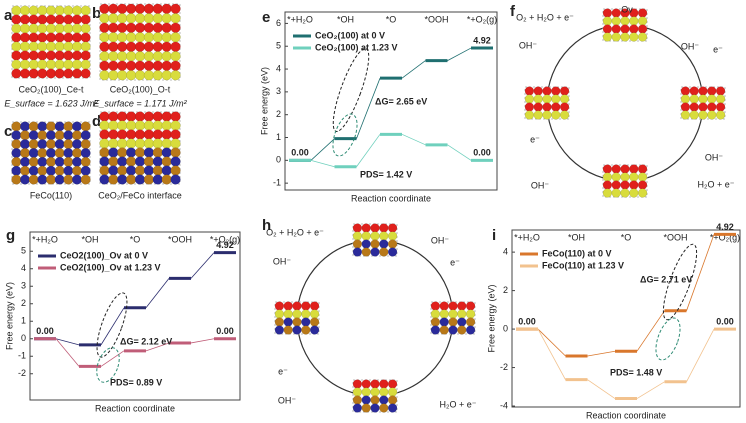 This screenshot has height=423, width=746. Describe the element at coordinates (668, 339) in the screenshot. I see `highlight` at that location.